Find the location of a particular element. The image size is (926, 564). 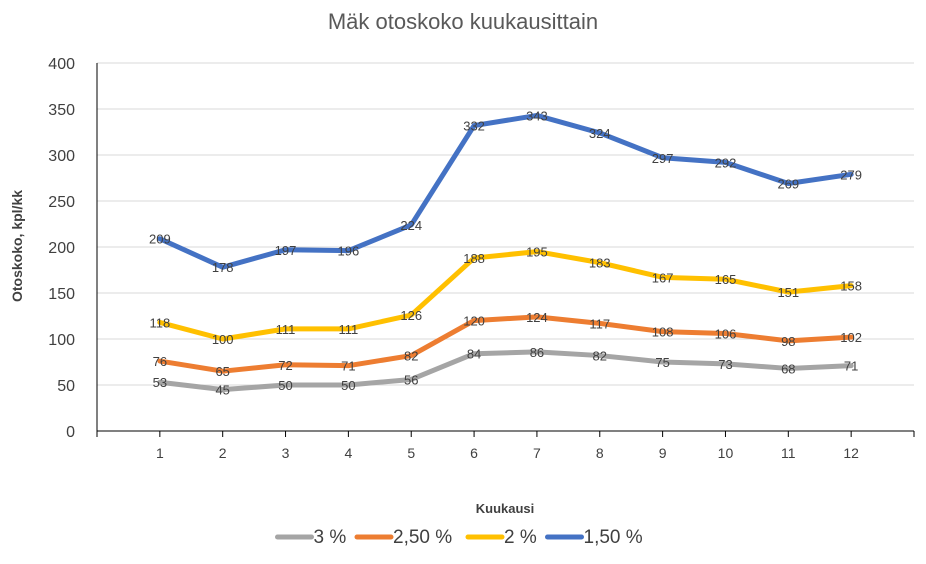

data-label: 75 is located at coordinates (662, 362).